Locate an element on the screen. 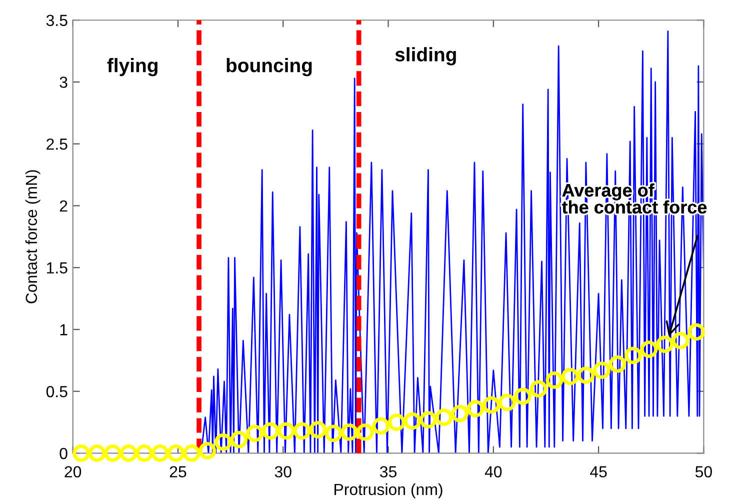 This screenshot has width=751, height=503. x-tick-label: 50 is located at coordinates (703, 472).